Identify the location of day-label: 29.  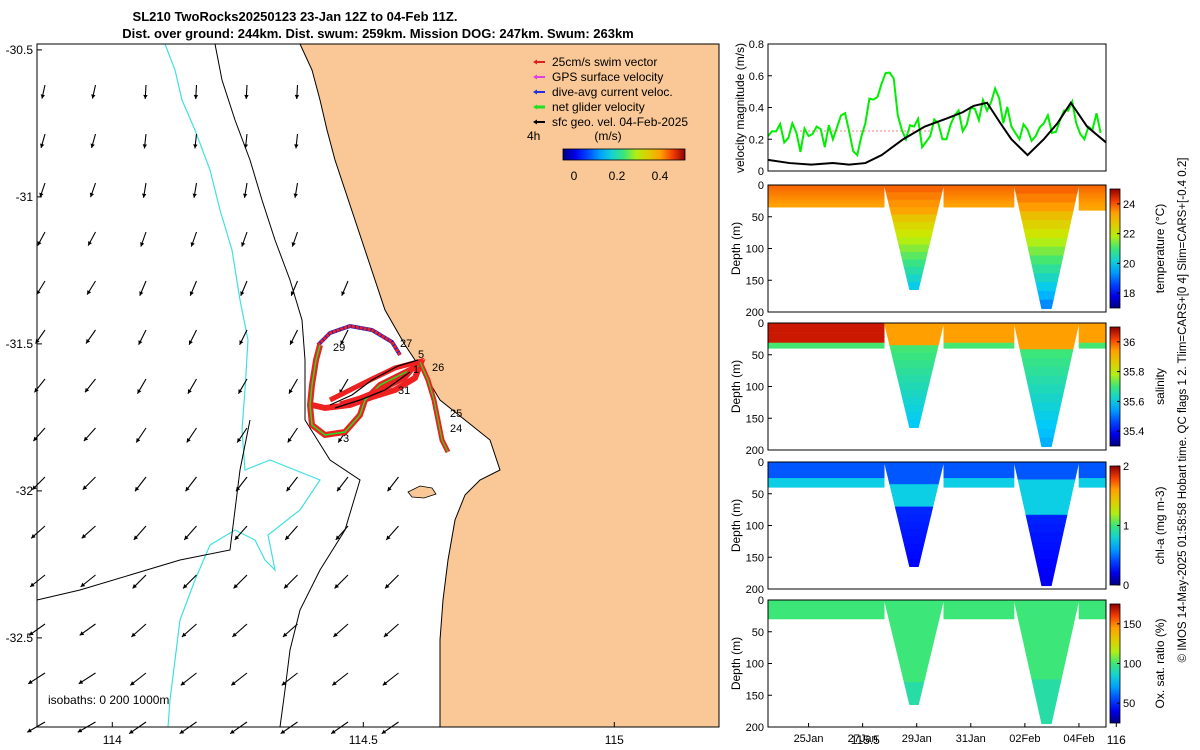
(339, 348).